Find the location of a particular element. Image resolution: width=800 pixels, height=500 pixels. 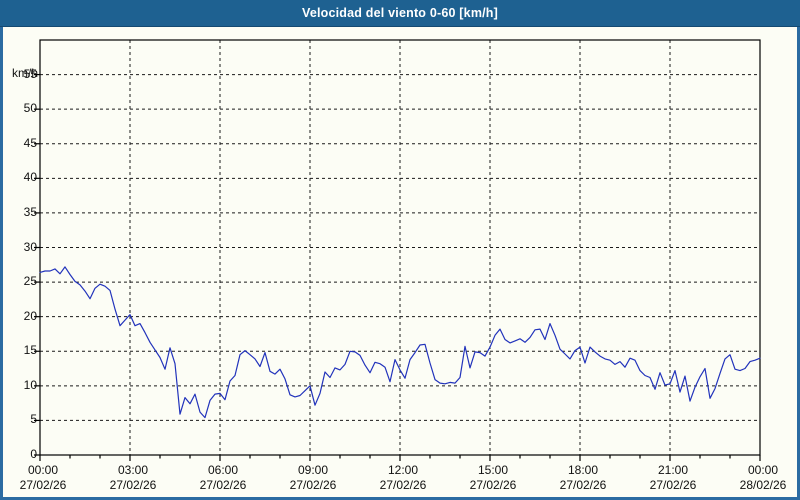

y-axis-tick-label: 25 is located at coordinates (30, 281).